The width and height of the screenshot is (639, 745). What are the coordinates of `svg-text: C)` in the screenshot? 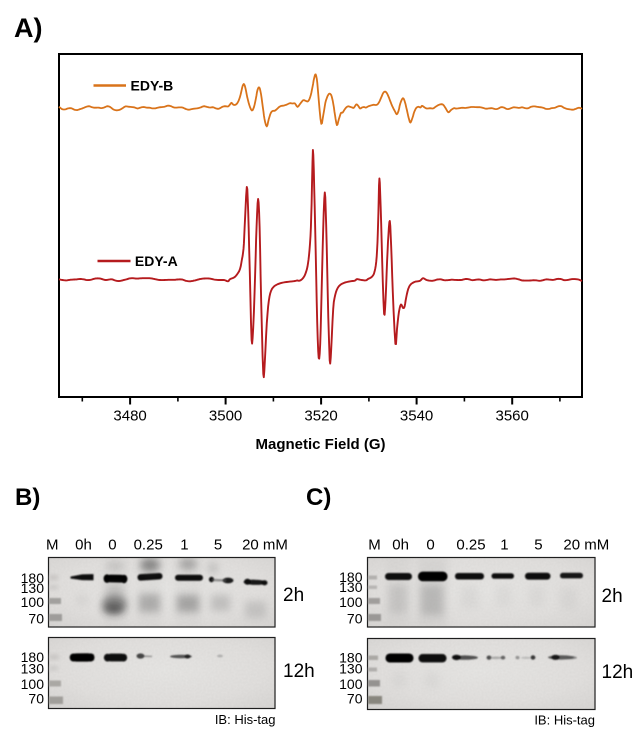 It's located at (318, 497).